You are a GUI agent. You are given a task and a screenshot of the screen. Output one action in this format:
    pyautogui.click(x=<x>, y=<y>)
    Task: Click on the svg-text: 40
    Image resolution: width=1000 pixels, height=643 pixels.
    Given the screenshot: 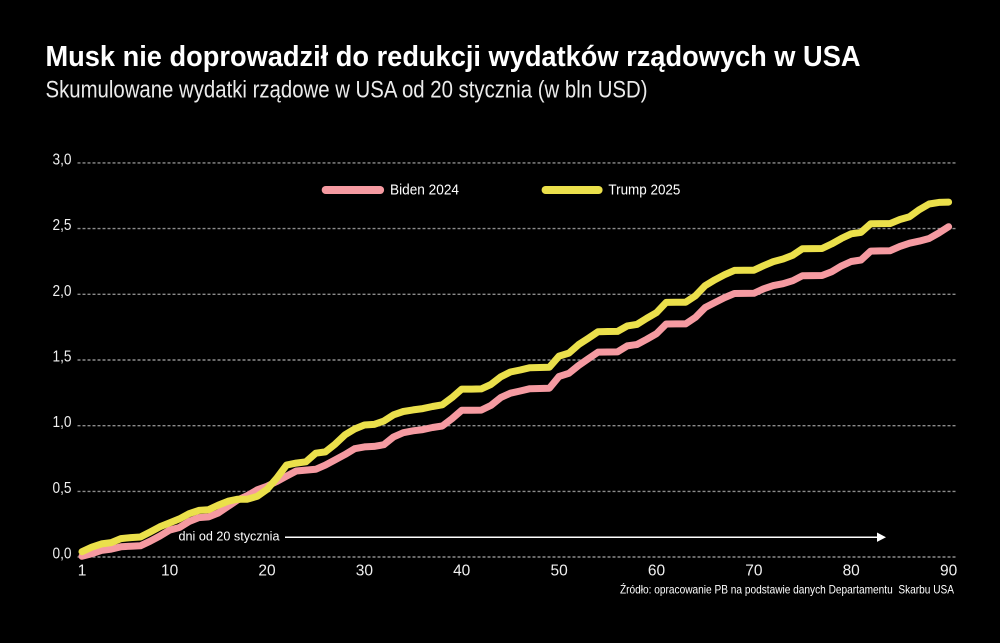 What is the action you would take?
    pyautogui.click(x=462, y=571)
    